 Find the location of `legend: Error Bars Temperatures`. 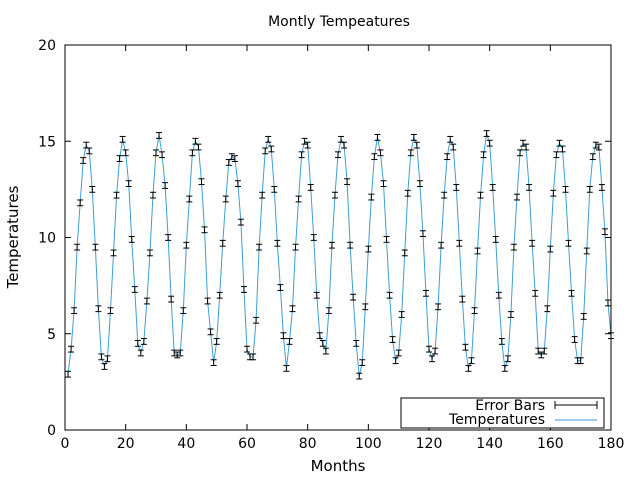

legend: Error Bars Temperatures is located at coordinates (502, 413).